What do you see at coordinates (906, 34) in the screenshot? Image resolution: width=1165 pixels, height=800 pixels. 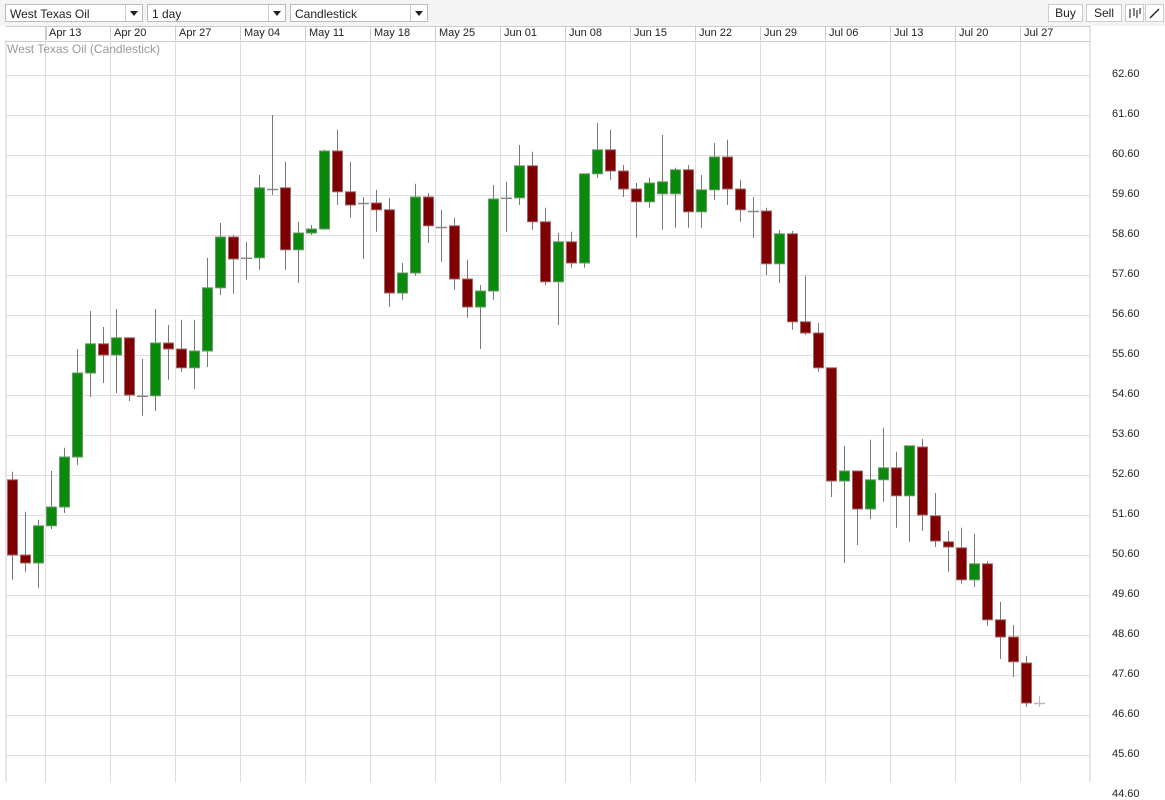 I see `x-tick-label: Jul 13` at bounding box center [906, 34].